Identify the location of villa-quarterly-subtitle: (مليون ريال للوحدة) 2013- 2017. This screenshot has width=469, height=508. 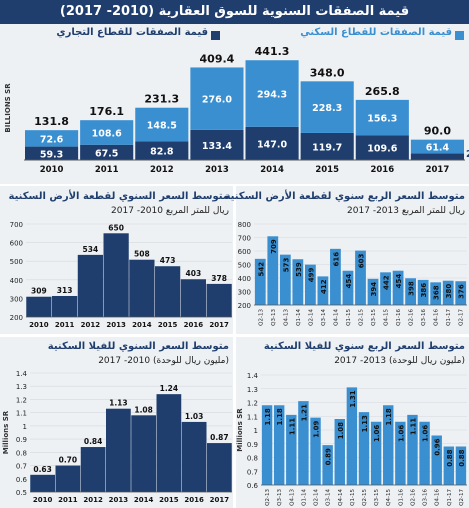
(399, 361).